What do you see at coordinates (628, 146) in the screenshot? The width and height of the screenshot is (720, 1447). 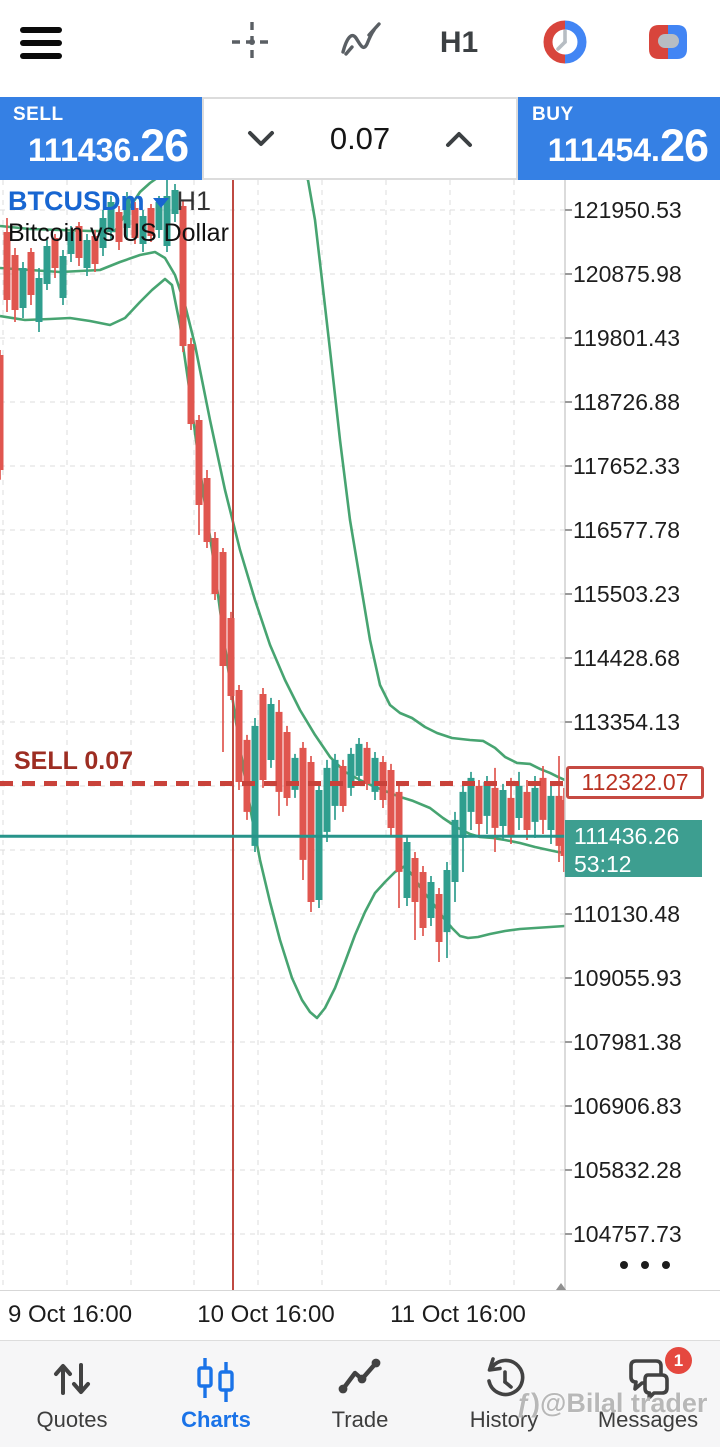 I see `buy-price: 111454. 26` at bounding box center [628, 146].